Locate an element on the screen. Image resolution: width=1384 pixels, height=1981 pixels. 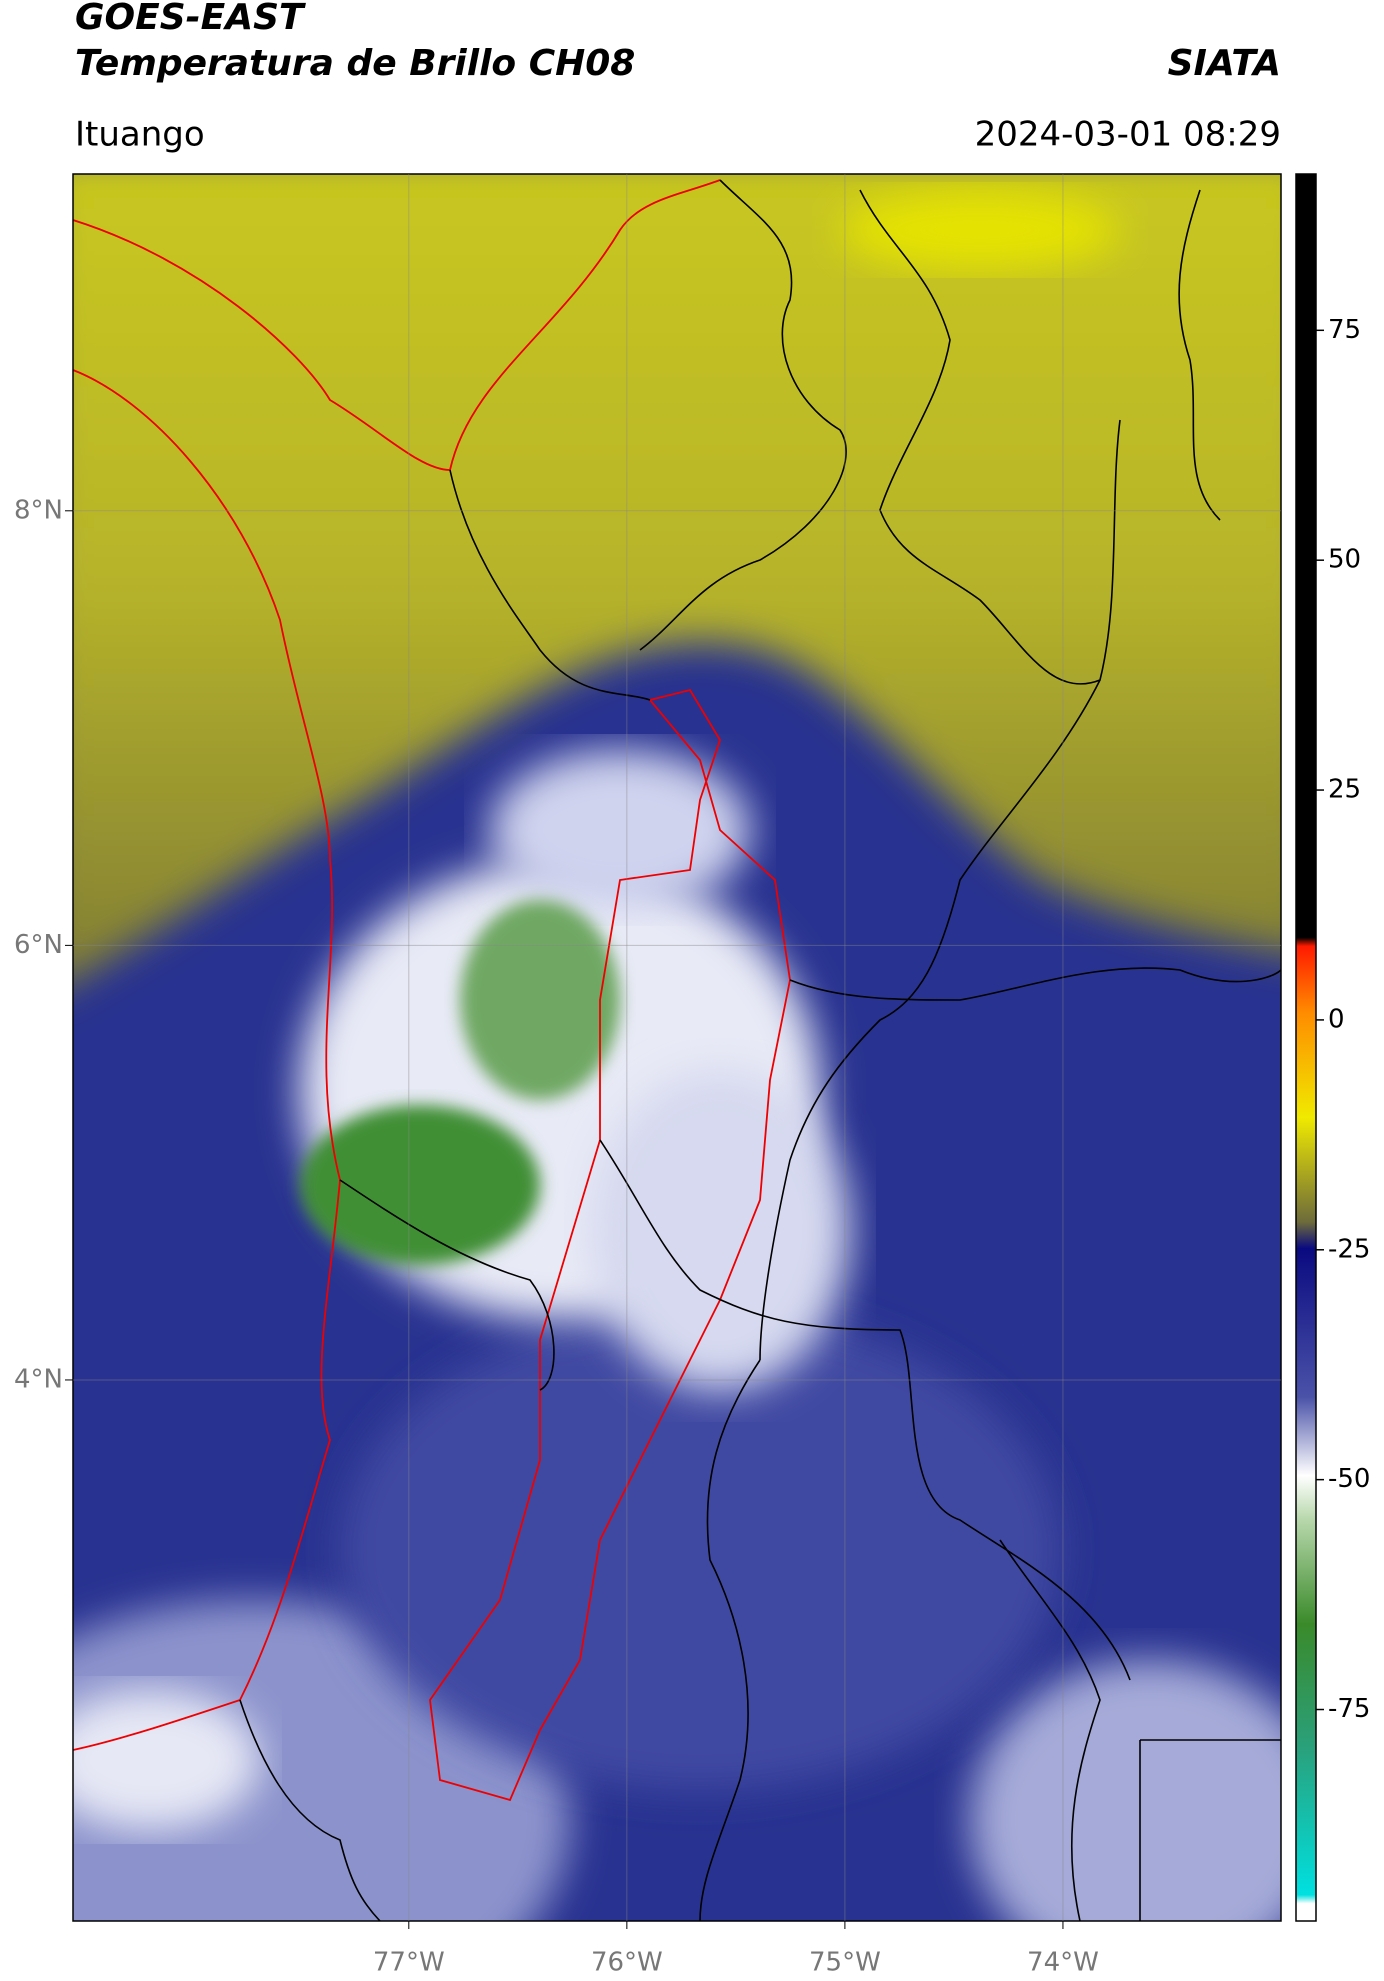
x-tick-label: 76°W is located at coordinates (627, 1963).